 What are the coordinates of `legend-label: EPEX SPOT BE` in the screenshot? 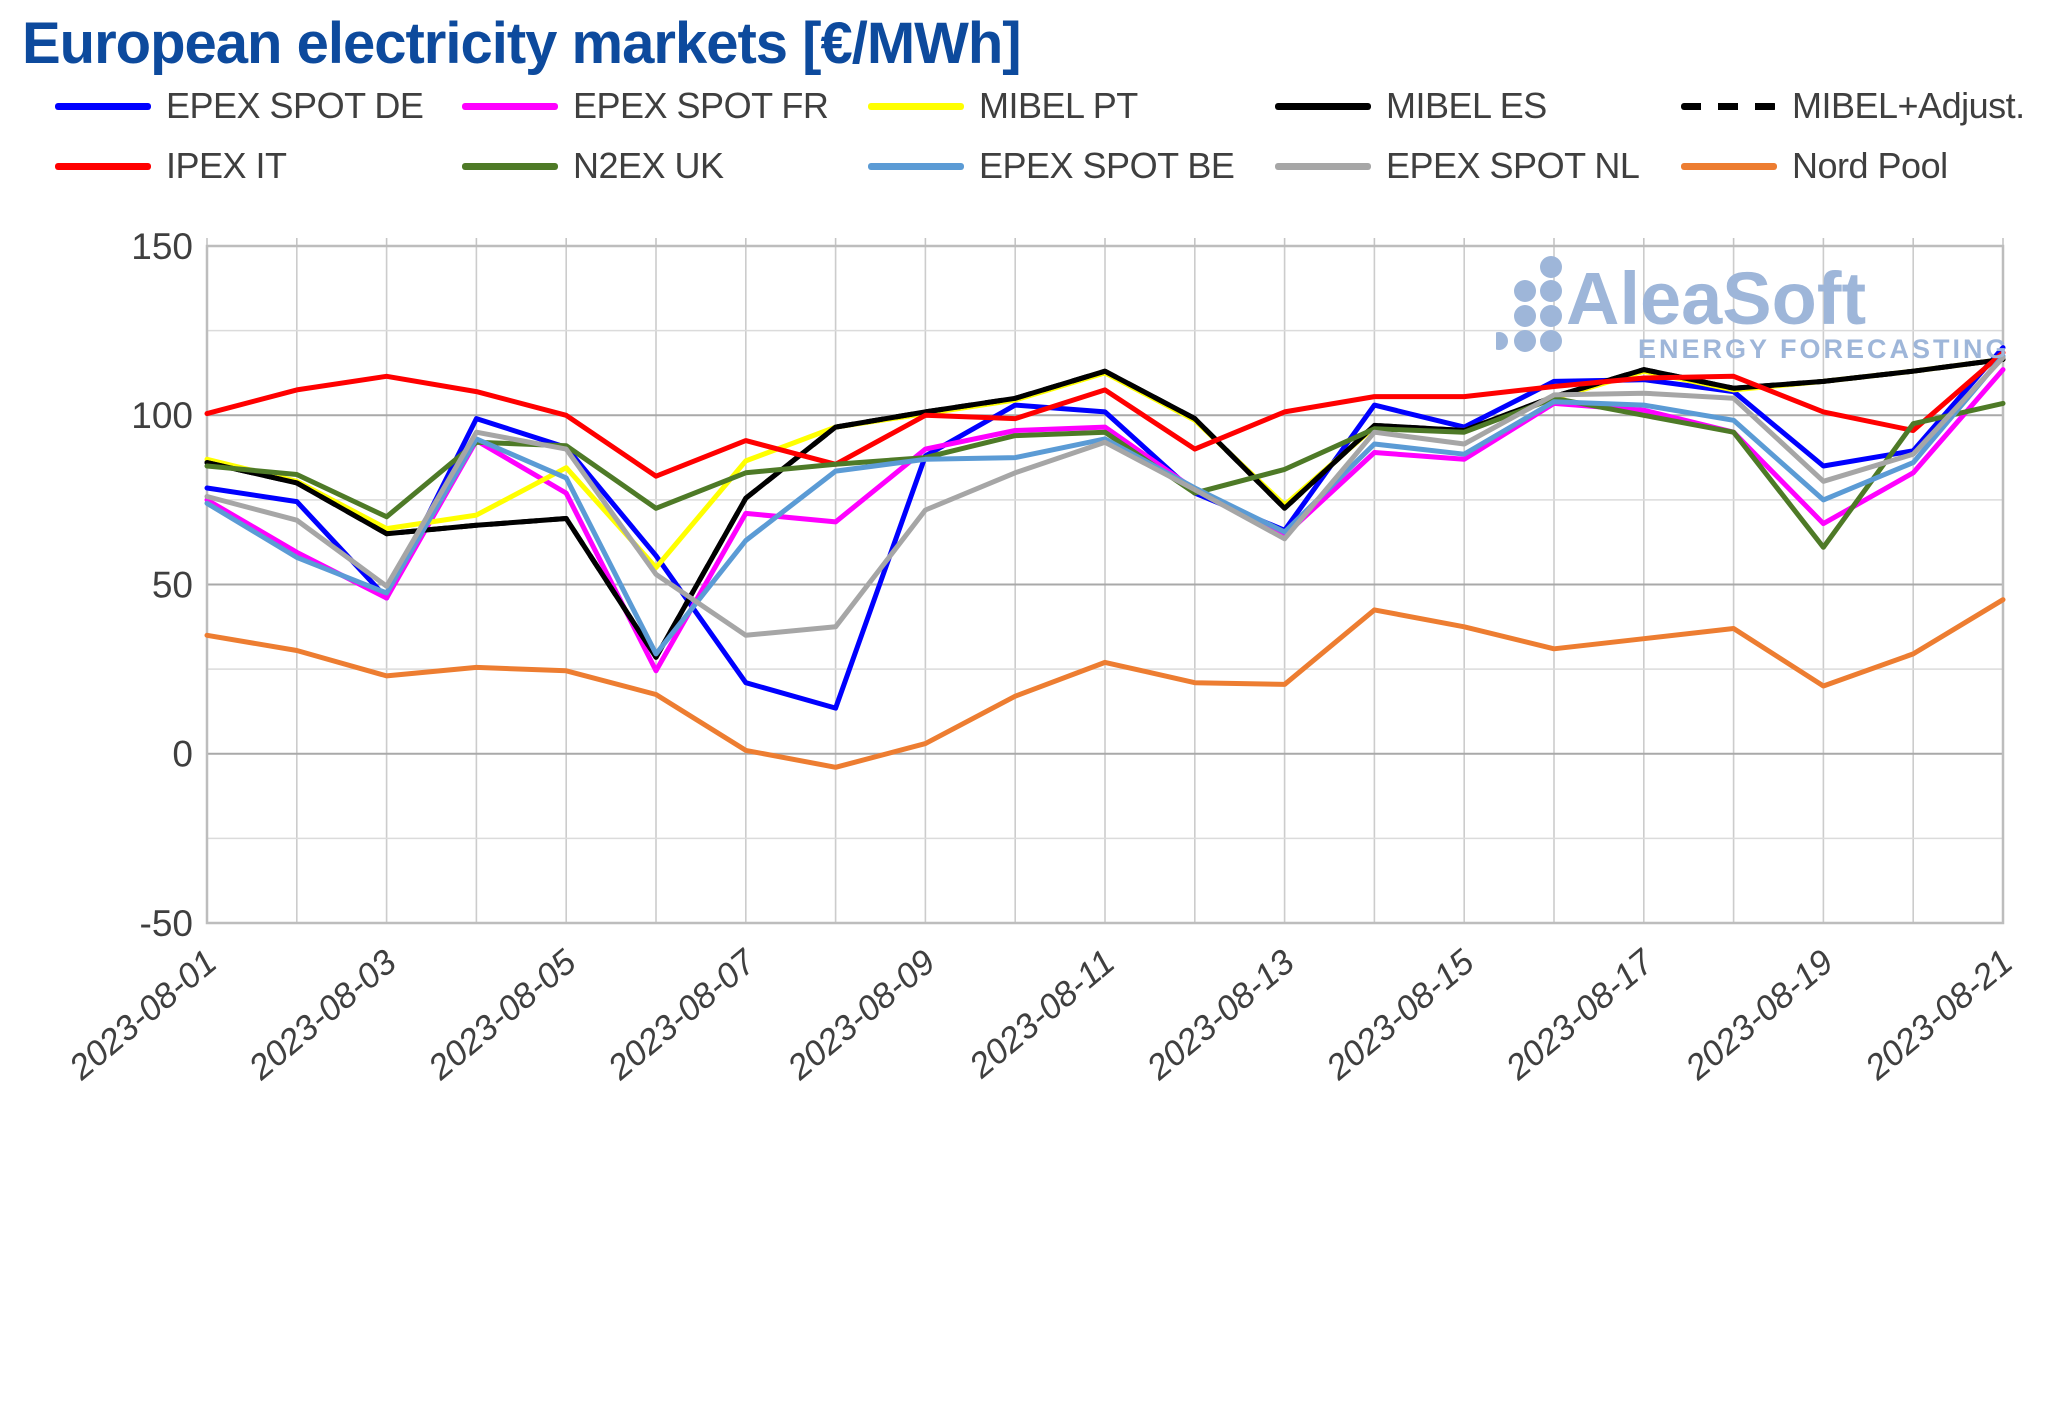 It's located at (1107, 165).